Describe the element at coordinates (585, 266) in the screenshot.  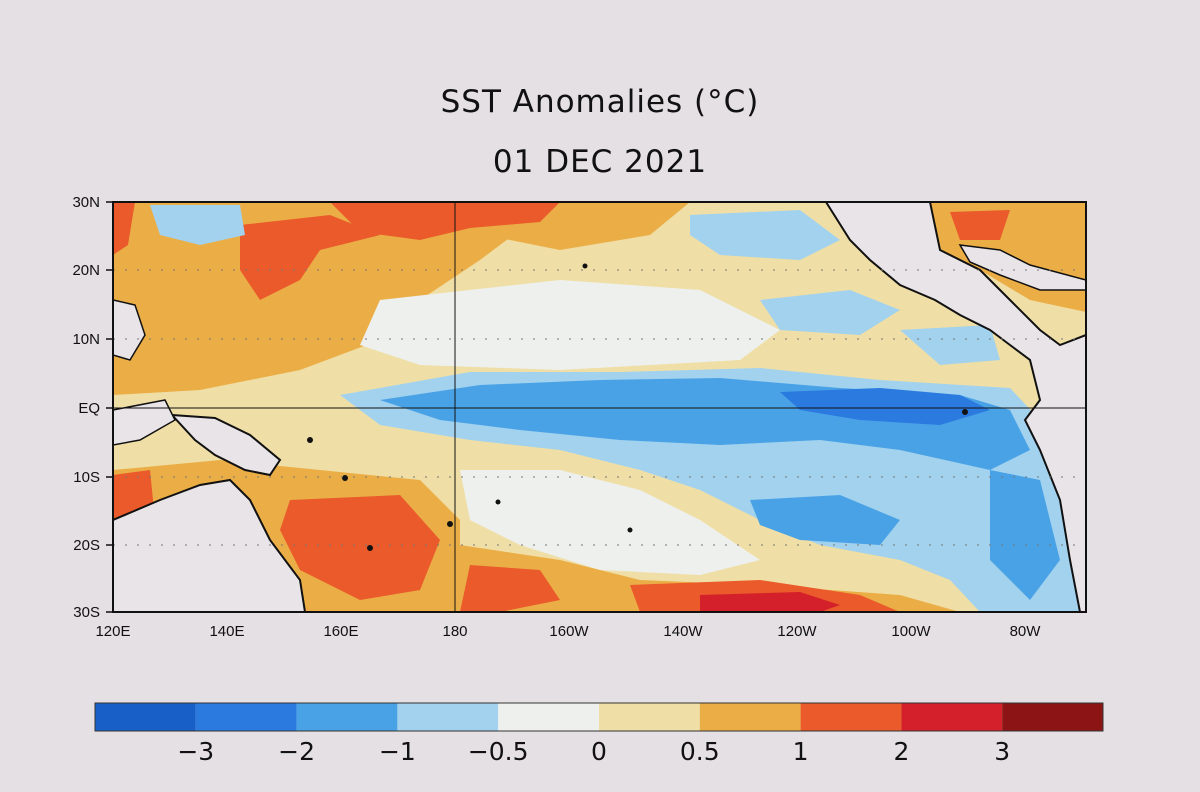
I see `island-hawaii` at that location.